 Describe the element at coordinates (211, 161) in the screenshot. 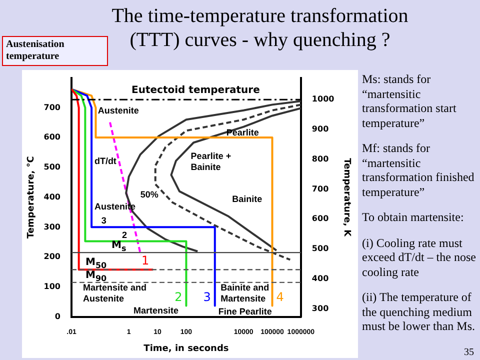

I see `annotation: Pearlite + Bainite` at that location.